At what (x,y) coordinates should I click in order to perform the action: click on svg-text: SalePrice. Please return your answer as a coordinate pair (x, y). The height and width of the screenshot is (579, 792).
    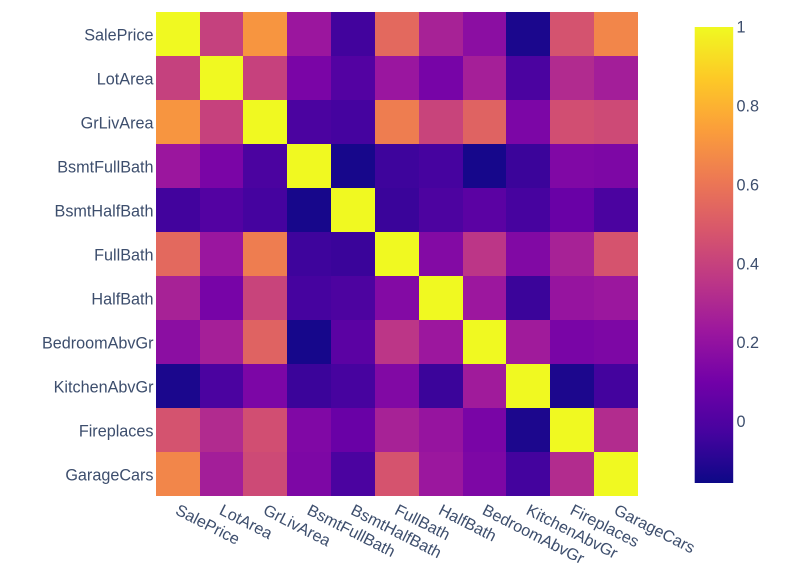
    Looking at the image, I should click on (118, 36).